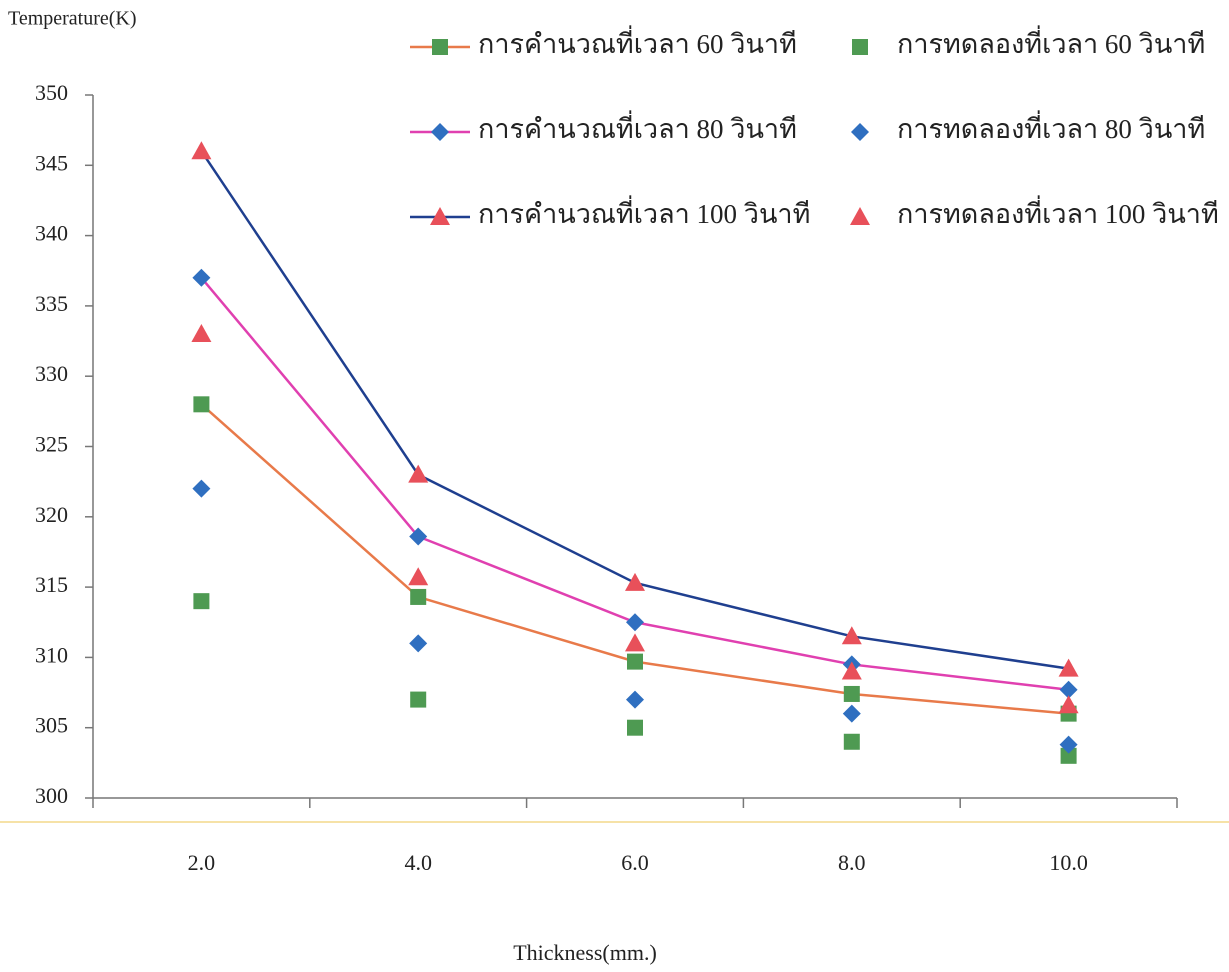 This screenshot has width=1229, height=972. Describe the element at coordinates (1051, 42) in the screenshot. I see `legend-label: การทดลองที่เวลา 60 วินาที` at that location.